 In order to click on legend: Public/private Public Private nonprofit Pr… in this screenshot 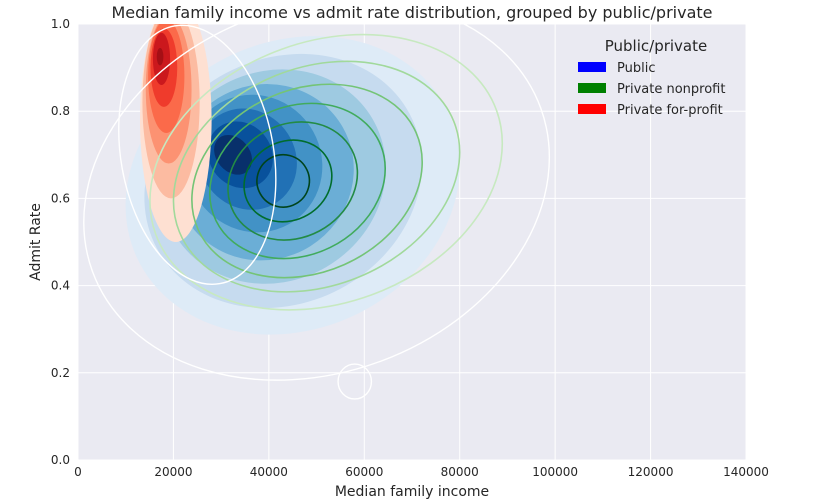, I will do `click(651, 77)`.